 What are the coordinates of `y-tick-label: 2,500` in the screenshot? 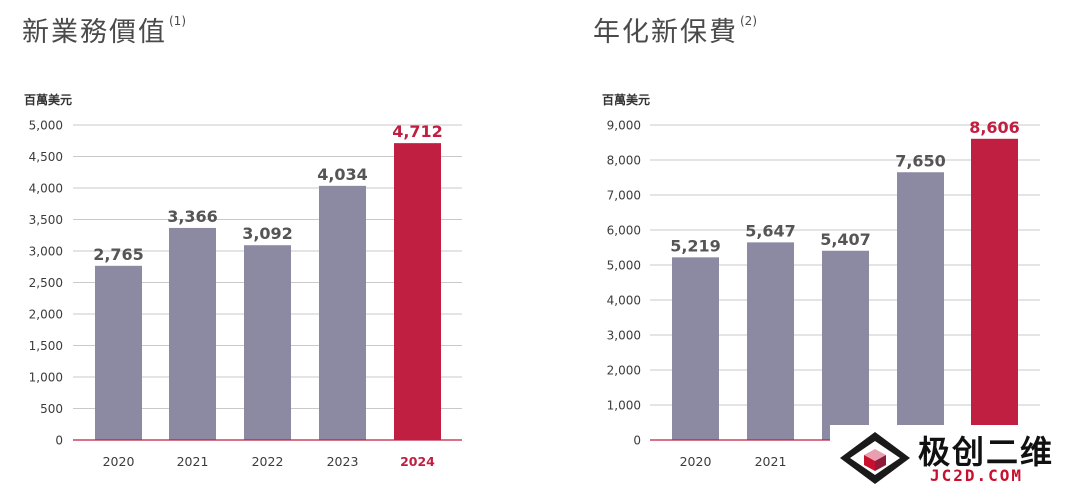 It's located at (46, 283).